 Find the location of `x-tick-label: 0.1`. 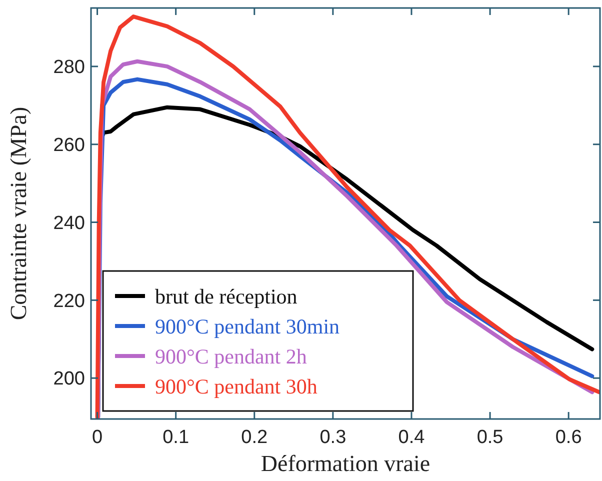

x-tick-label: 0.1 is located at coordinates (176, 437).